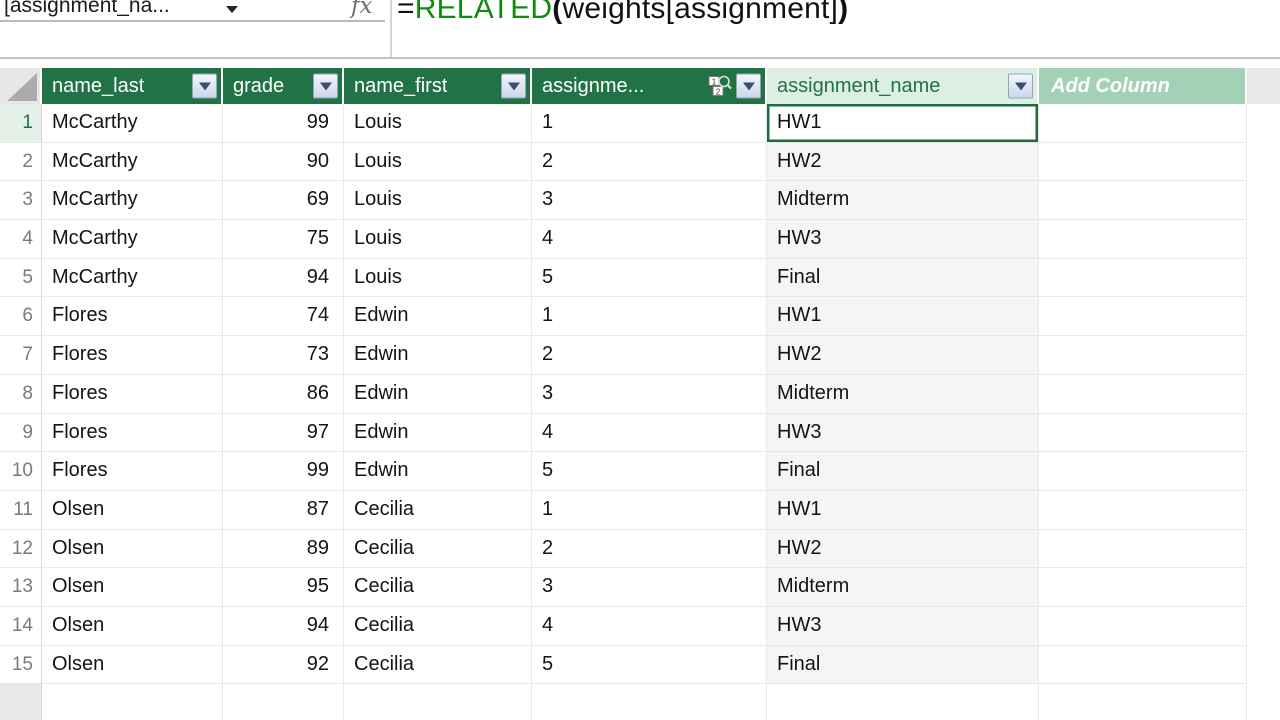 The width and height of the screenshot is (1280, 720). What do you see at coordinates (21, 549) in the screenshot?
I see `row-number: 12` at bounding box center [21, 549].